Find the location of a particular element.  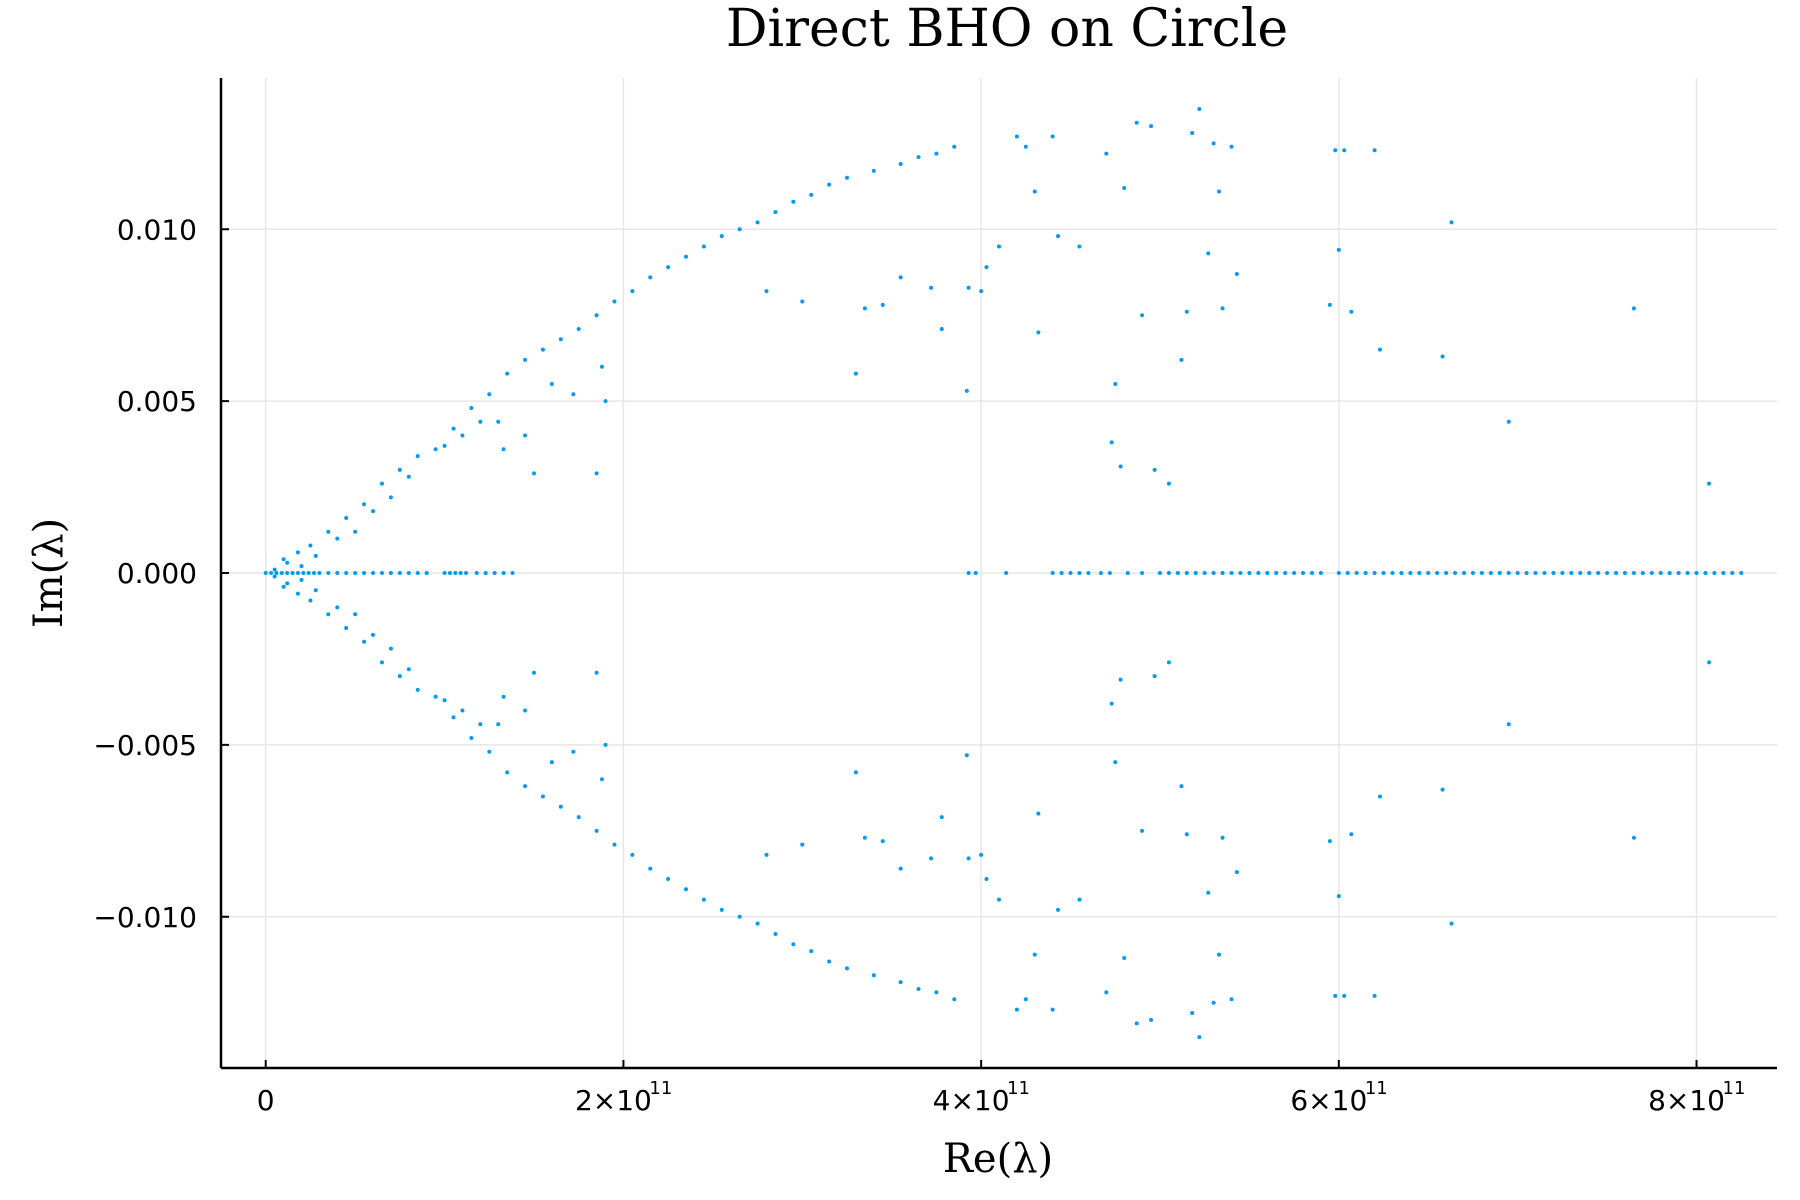

y-tick-label: 0.005 is located at coordinates (157, 401).